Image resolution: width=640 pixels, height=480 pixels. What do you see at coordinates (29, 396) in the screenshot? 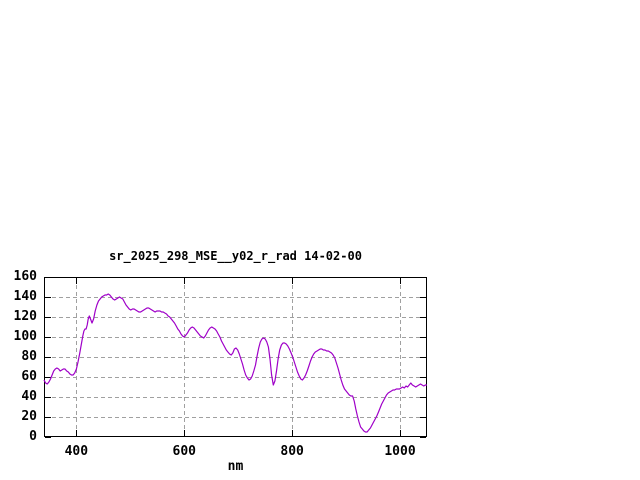
I see `y-tick-label: 40` at bounding box center [29, 396].